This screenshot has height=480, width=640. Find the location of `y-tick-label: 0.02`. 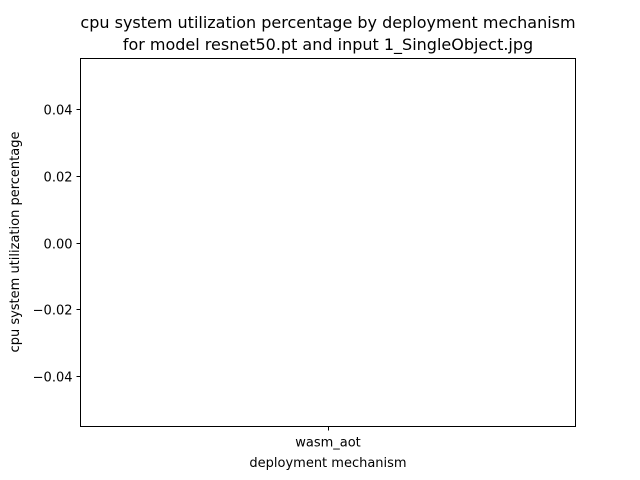

y-tick-label: 0.02 is located at coordinates (58, 178).